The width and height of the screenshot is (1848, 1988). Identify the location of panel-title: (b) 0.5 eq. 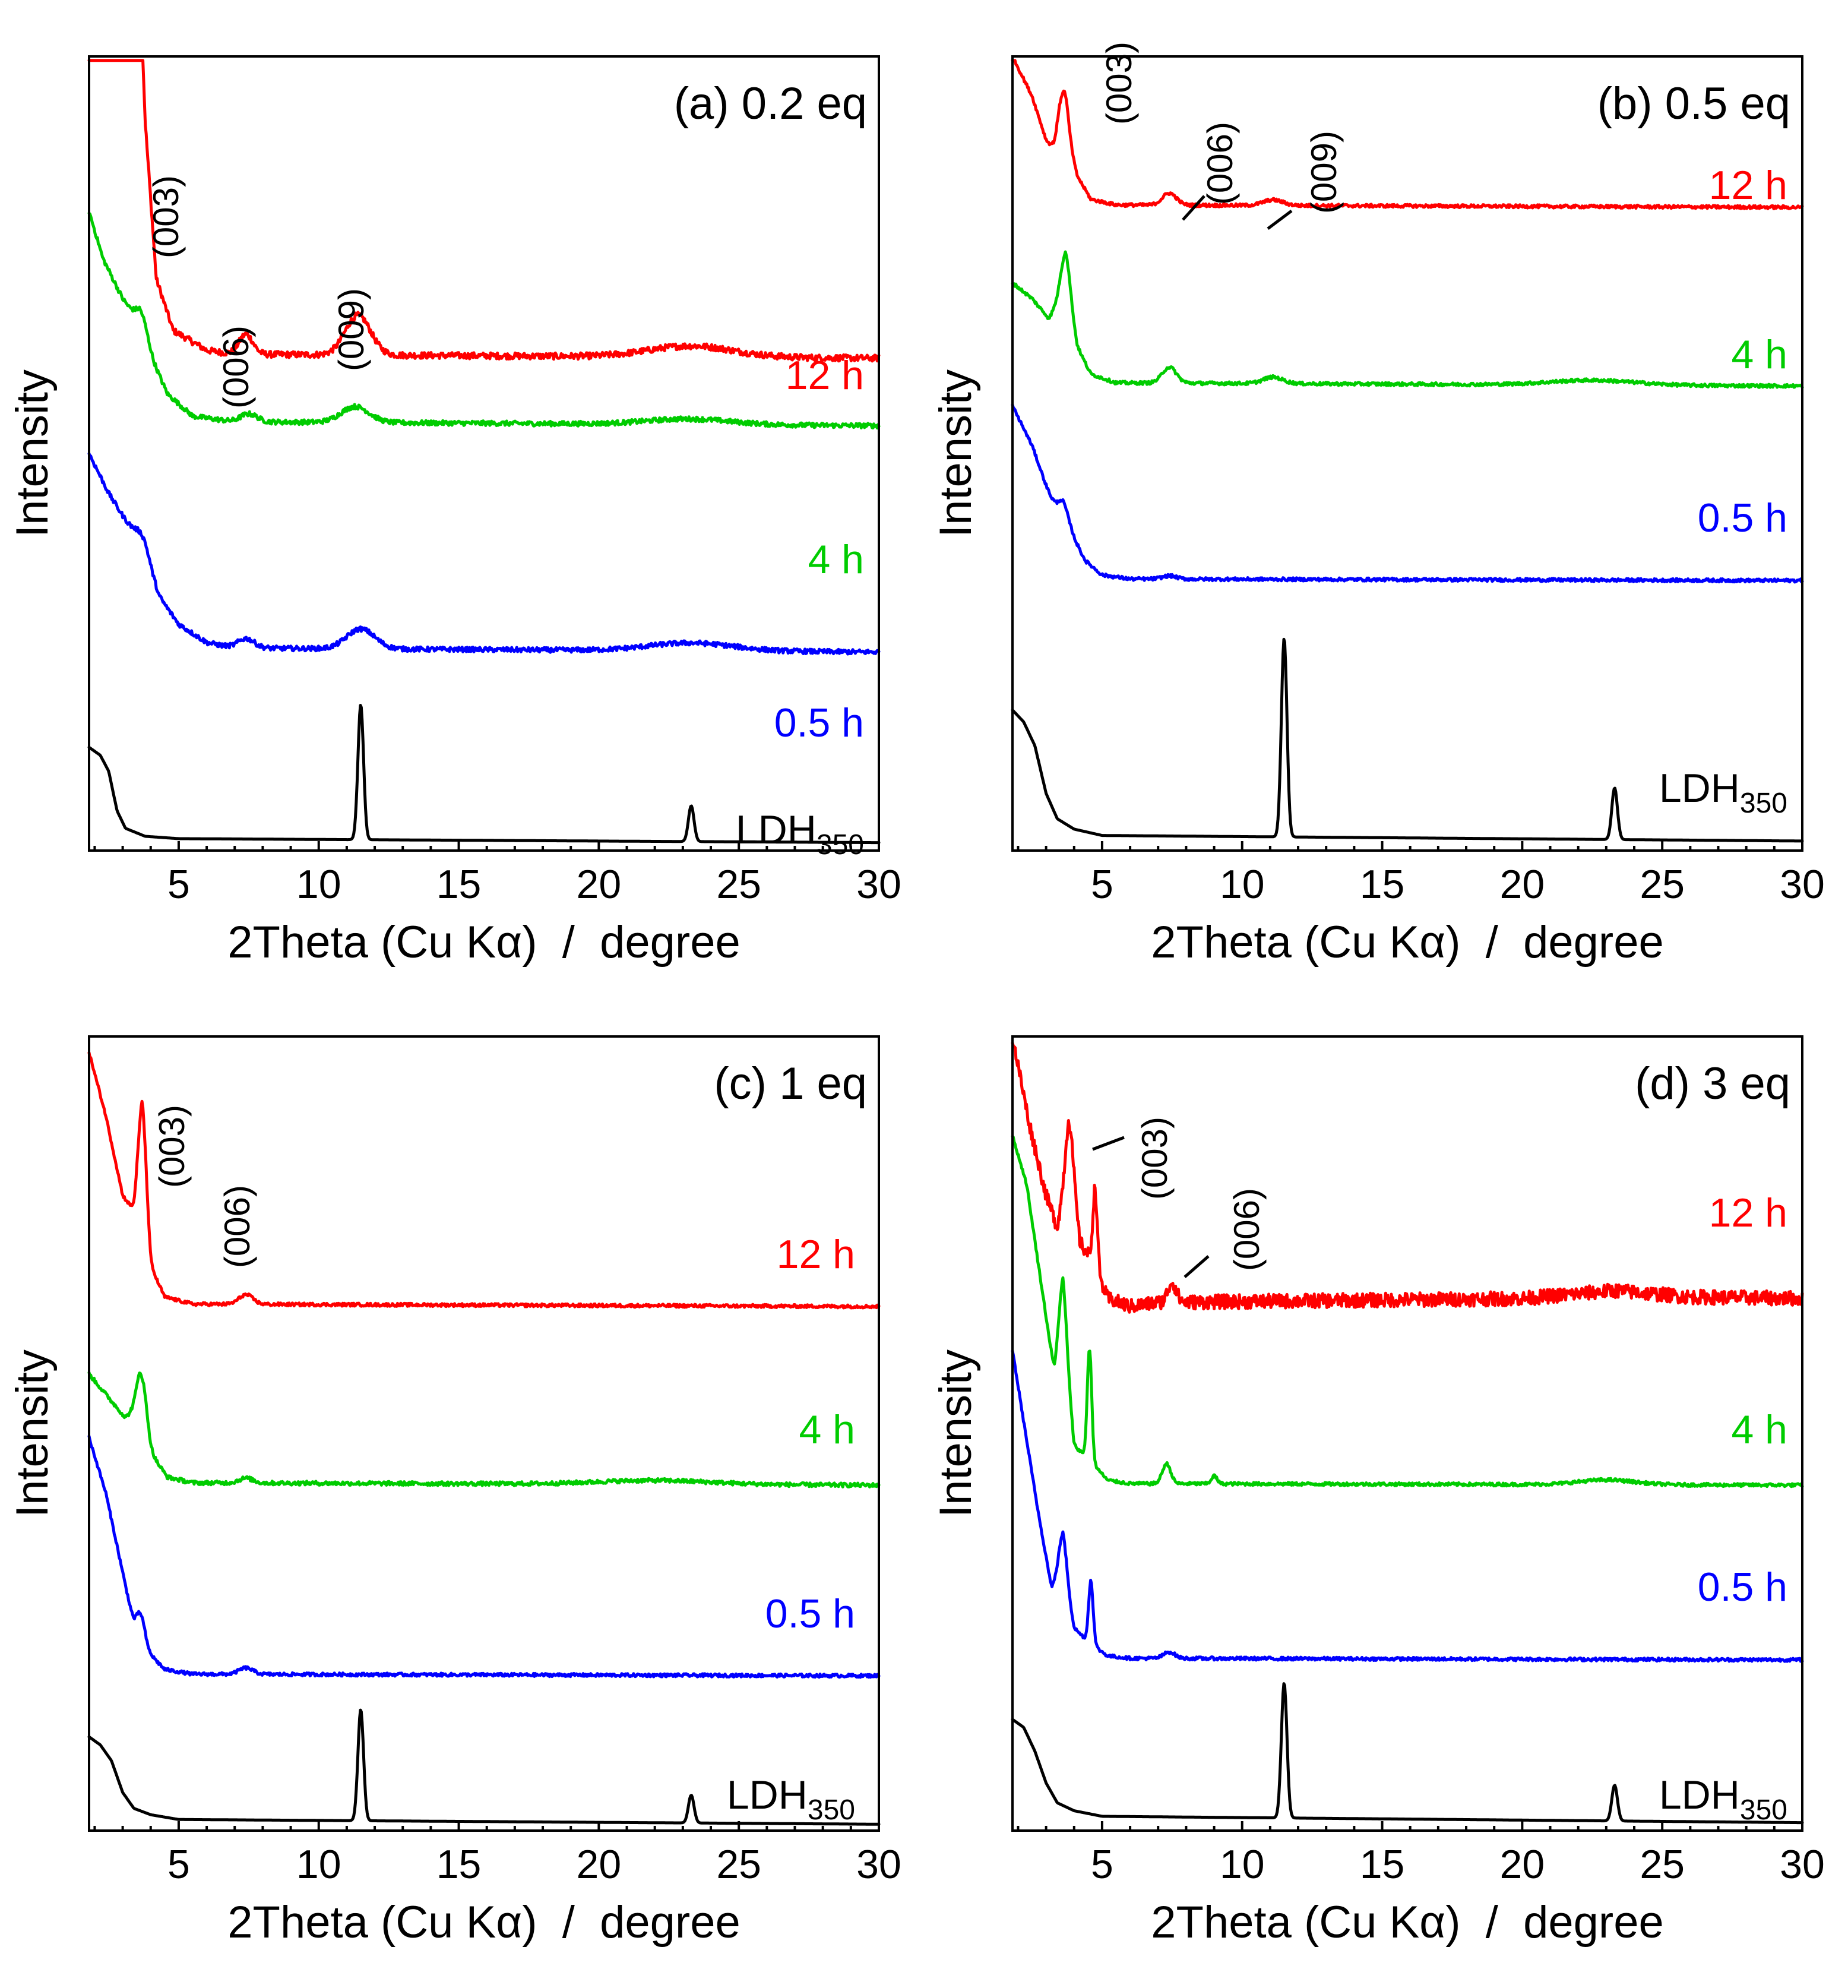
(1693, 103).